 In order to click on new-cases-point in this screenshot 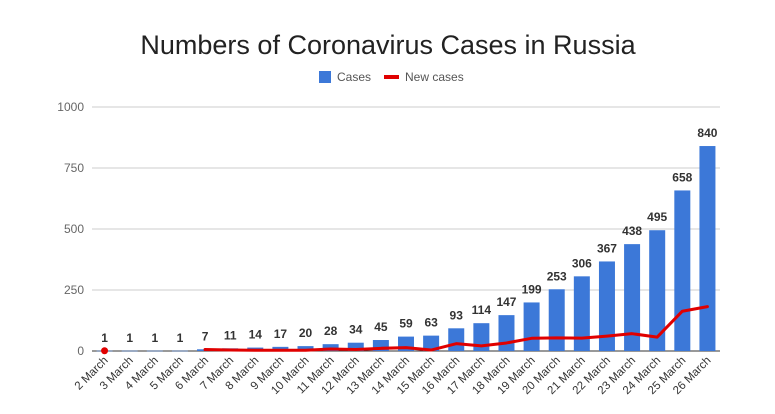, I will do `click(105, 351)`.